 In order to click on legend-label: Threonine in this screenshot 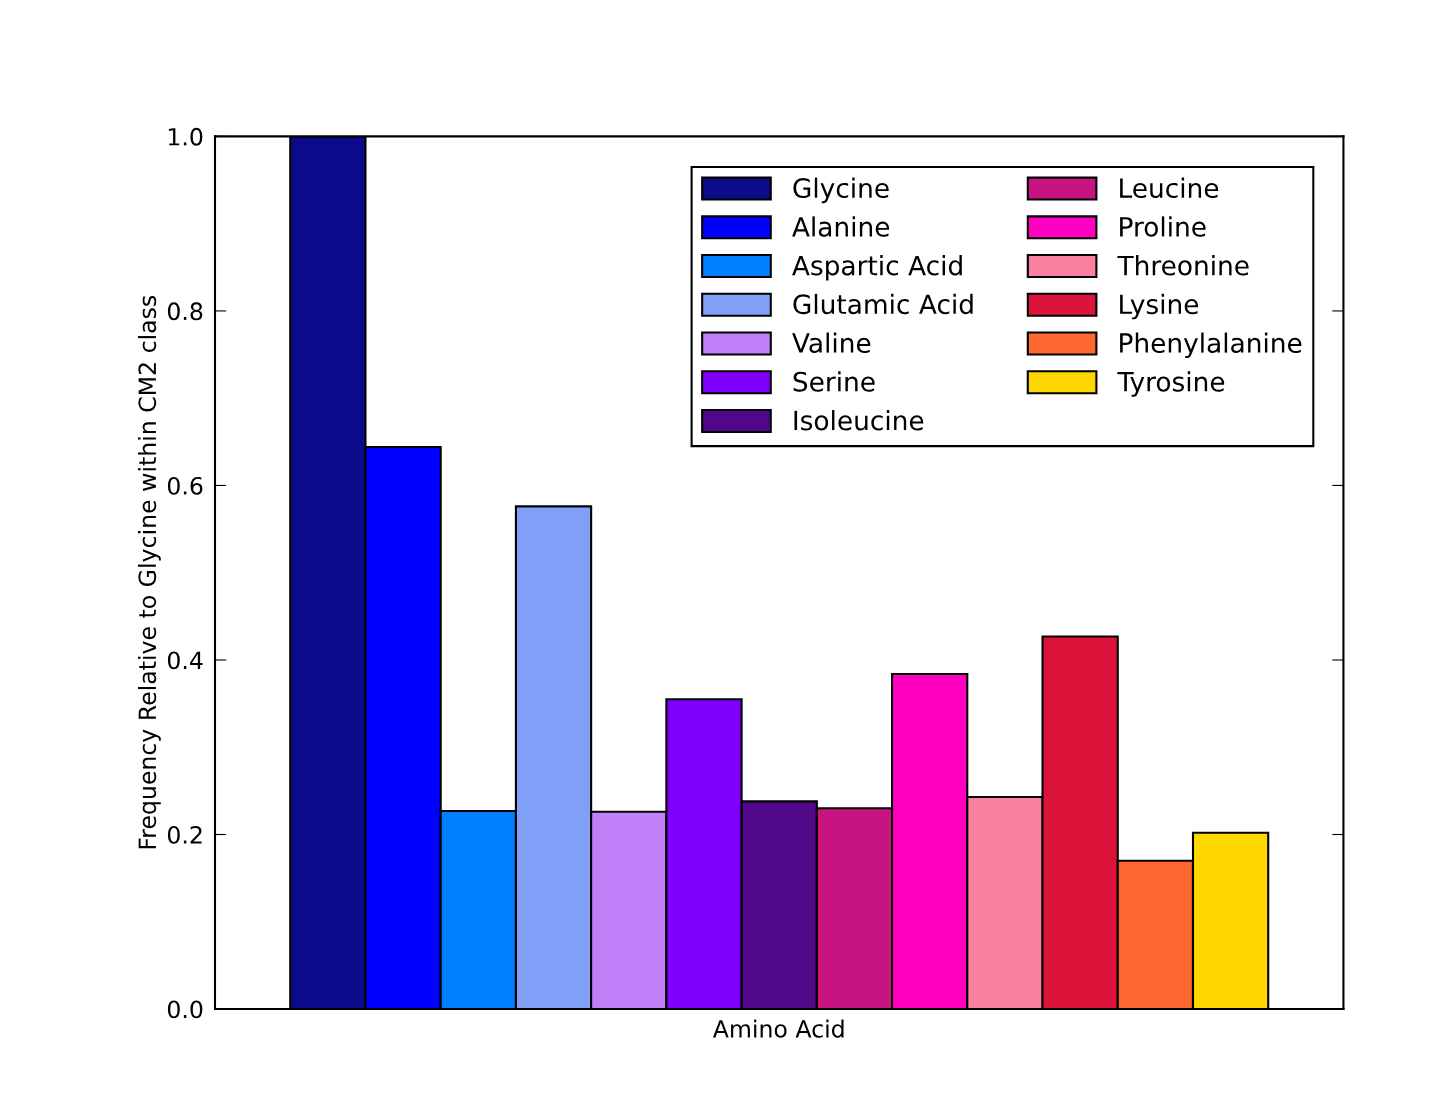, I will do `click(1183, 265)`.